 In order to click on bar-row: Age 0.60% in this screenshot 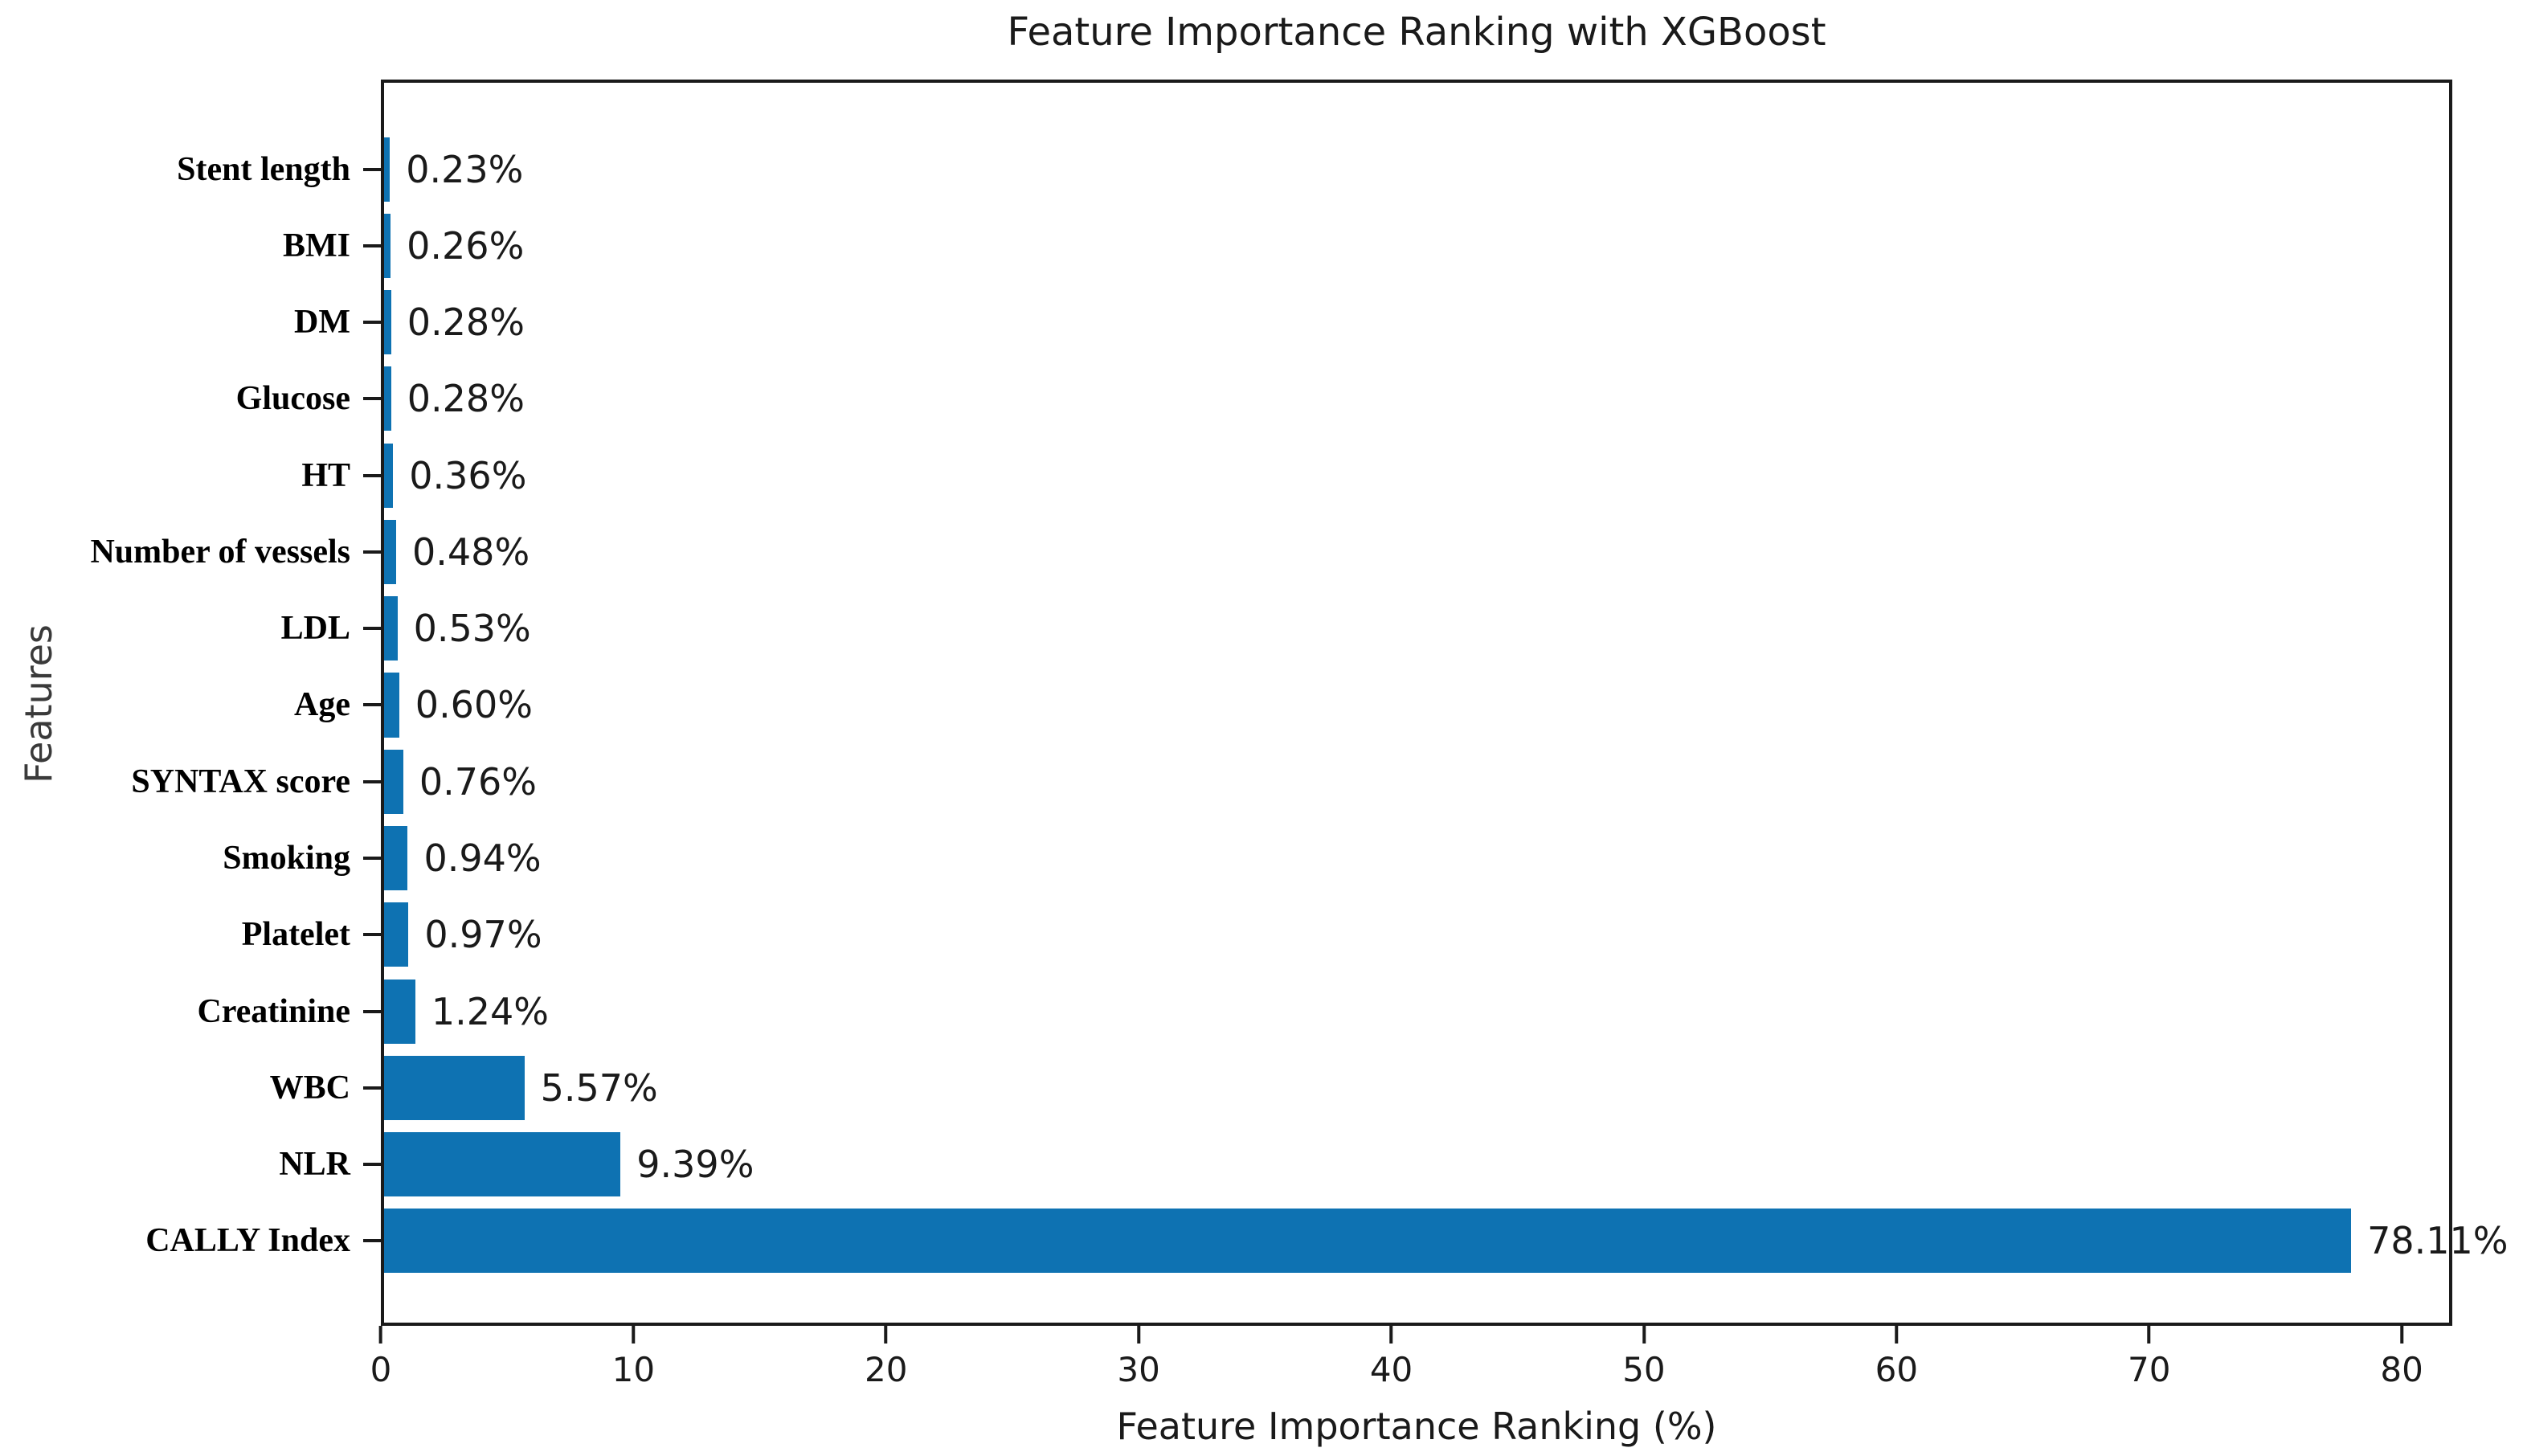, I will do `click(1371, 705)`.